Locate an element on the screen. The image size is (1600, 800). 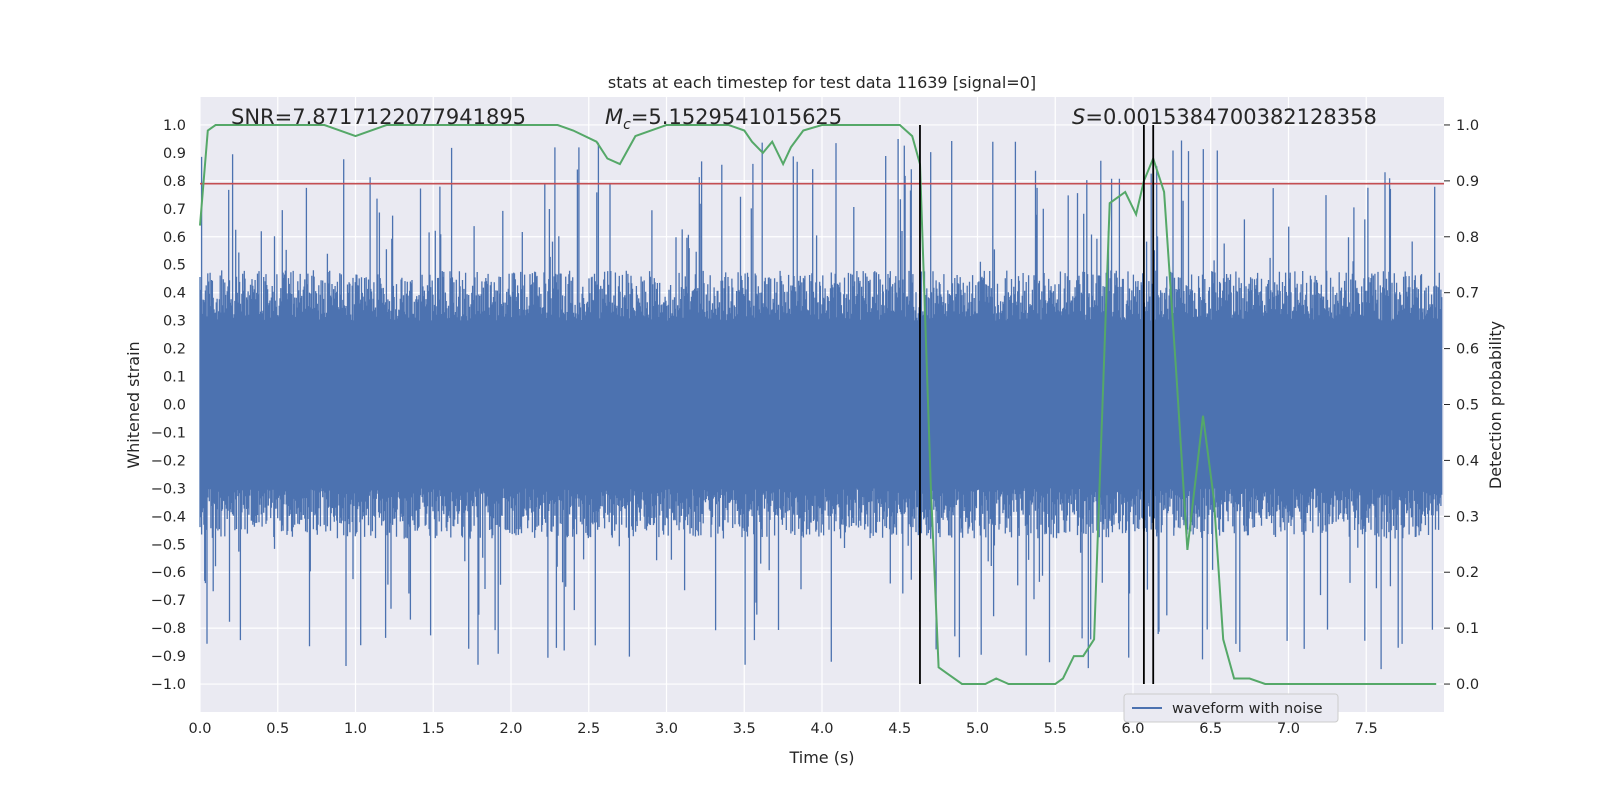
y-tick-label: 0.4 is located at coordinates (174, 294).